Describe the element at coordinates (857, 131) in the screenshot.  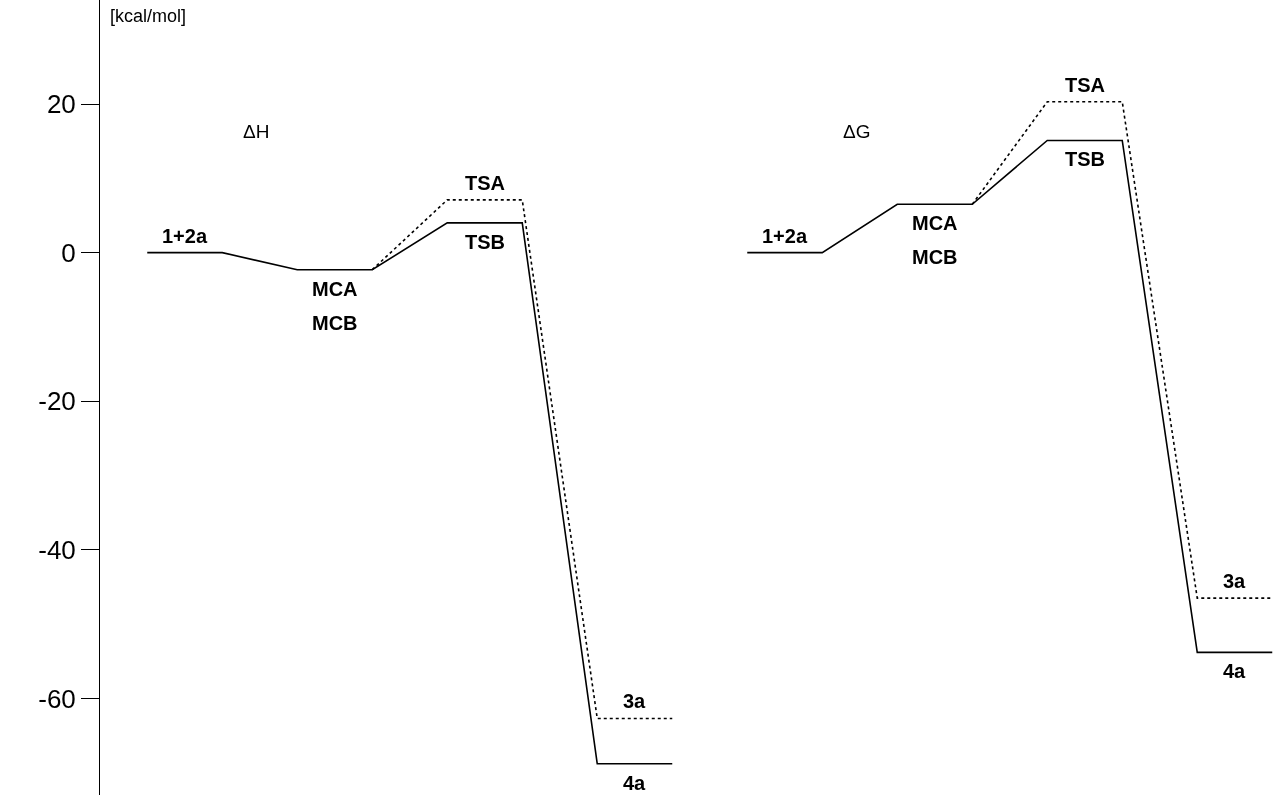
I see `annotation: ΔG` at that location.